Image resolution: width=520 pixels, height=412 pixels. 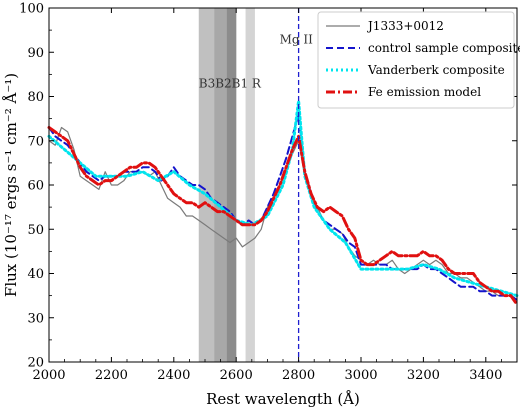 What do you see at coordinates (35, 186) in the screenshot?
I see `y-tick-label: 60` at bounding box center [35, 186].